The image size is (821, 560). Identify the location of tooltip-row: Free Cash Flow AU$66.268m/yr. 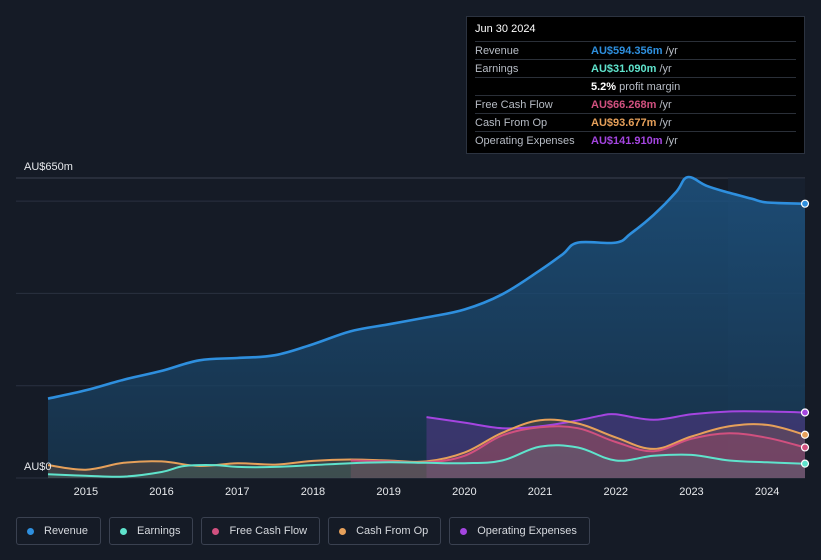
(635, 104).